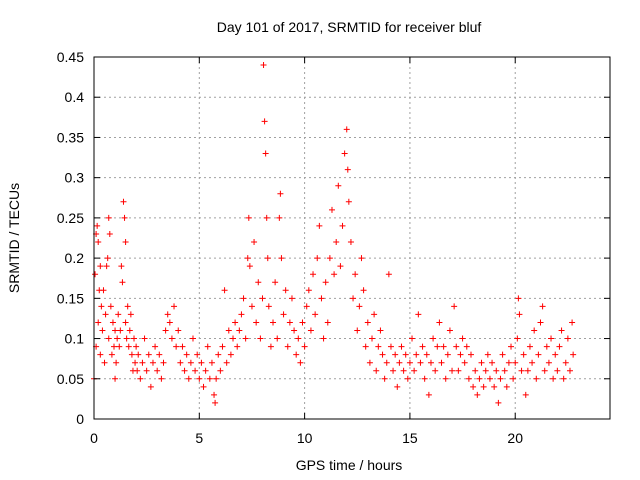 The width and height of the screenshot is (640, 480). Describe the element at coordinates (305, 438) in the screenshot. I see `x-tick-label: 10` at that location.